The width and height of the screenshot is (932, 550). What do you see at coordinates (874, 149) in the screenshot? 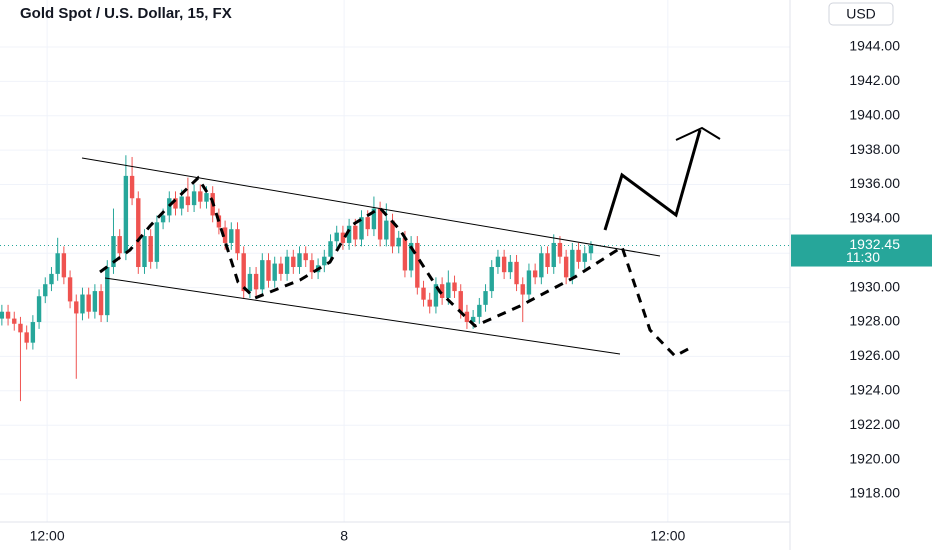
I see `y-tick-label: 1938.00` at bounding box center [874, 149].